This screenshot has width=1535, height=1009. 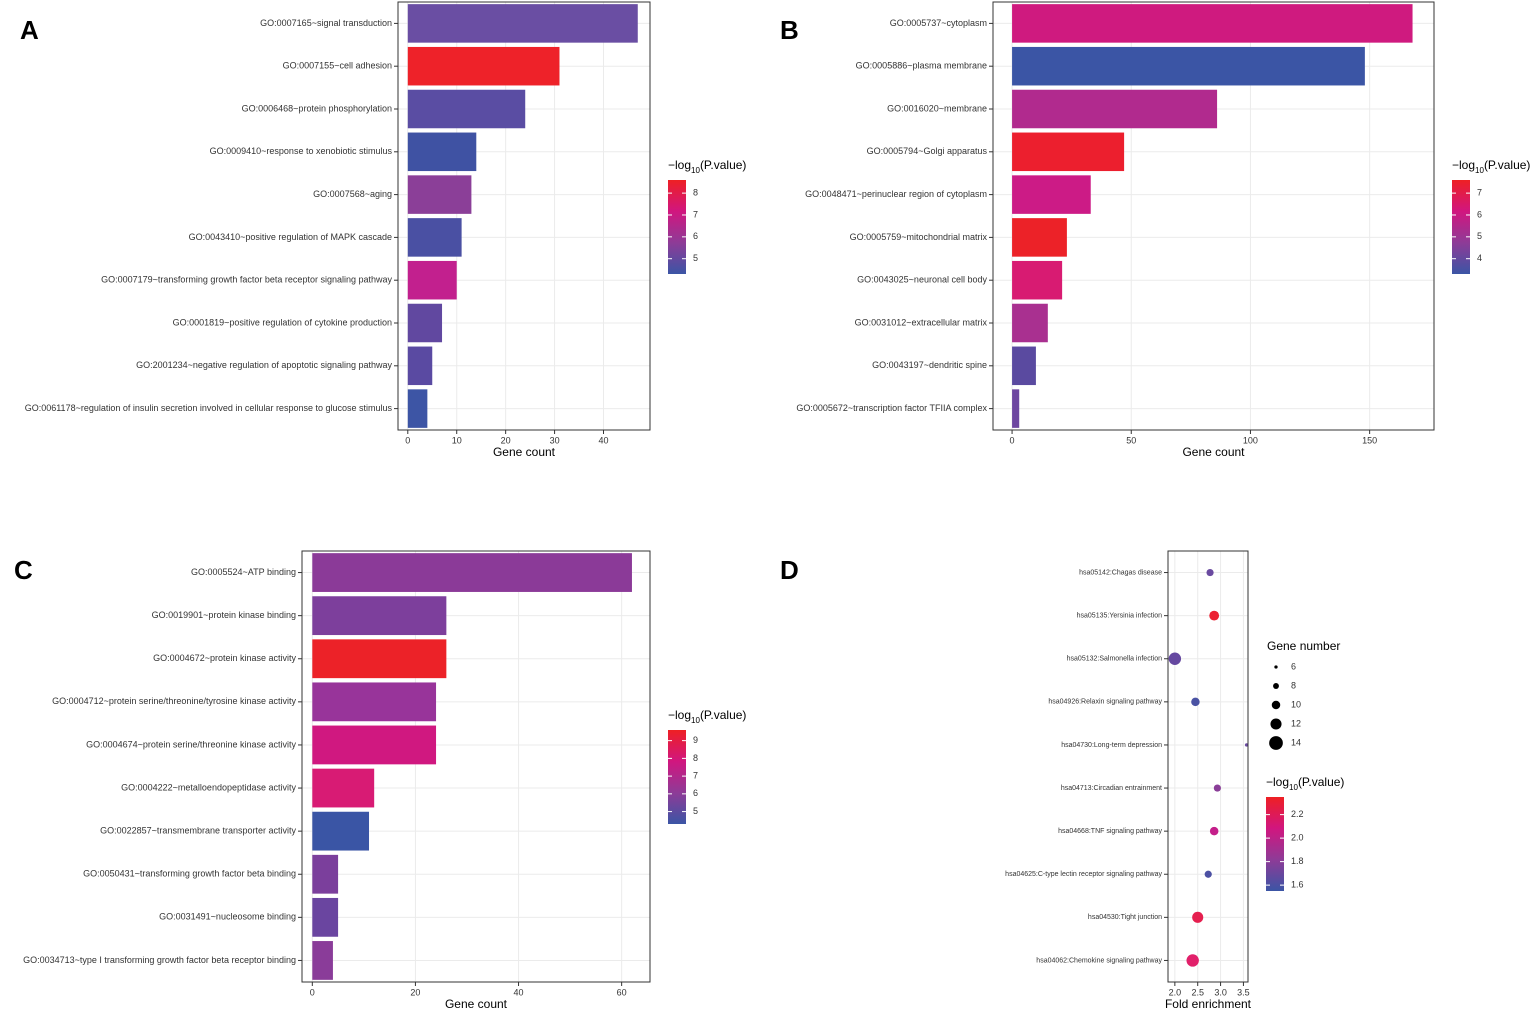 What do you see at coordinates (1303, 646) in the screenshot?
I see `size-legend-title: Gene number` at bounding box center [1303, 646].